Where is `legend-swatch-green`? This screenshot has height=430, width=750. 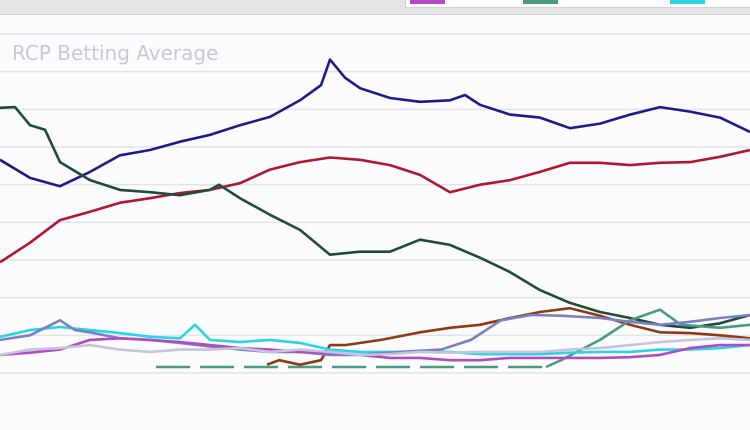 legend-swatch-green is located at coordinates (540, 2).